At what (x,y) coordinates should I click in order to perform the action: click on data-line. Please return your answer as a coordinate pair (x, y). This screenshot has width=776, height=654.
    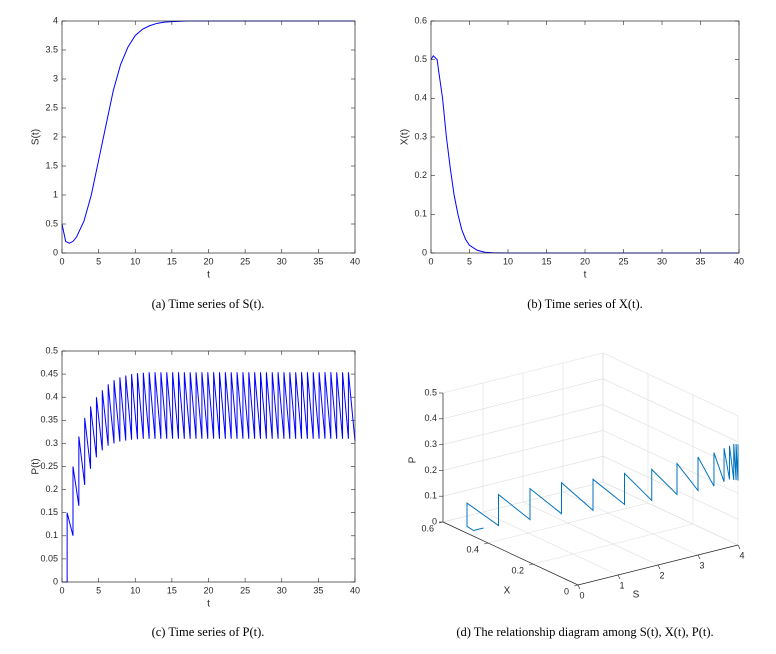
    Looking at the image, I should click on (209, 477).